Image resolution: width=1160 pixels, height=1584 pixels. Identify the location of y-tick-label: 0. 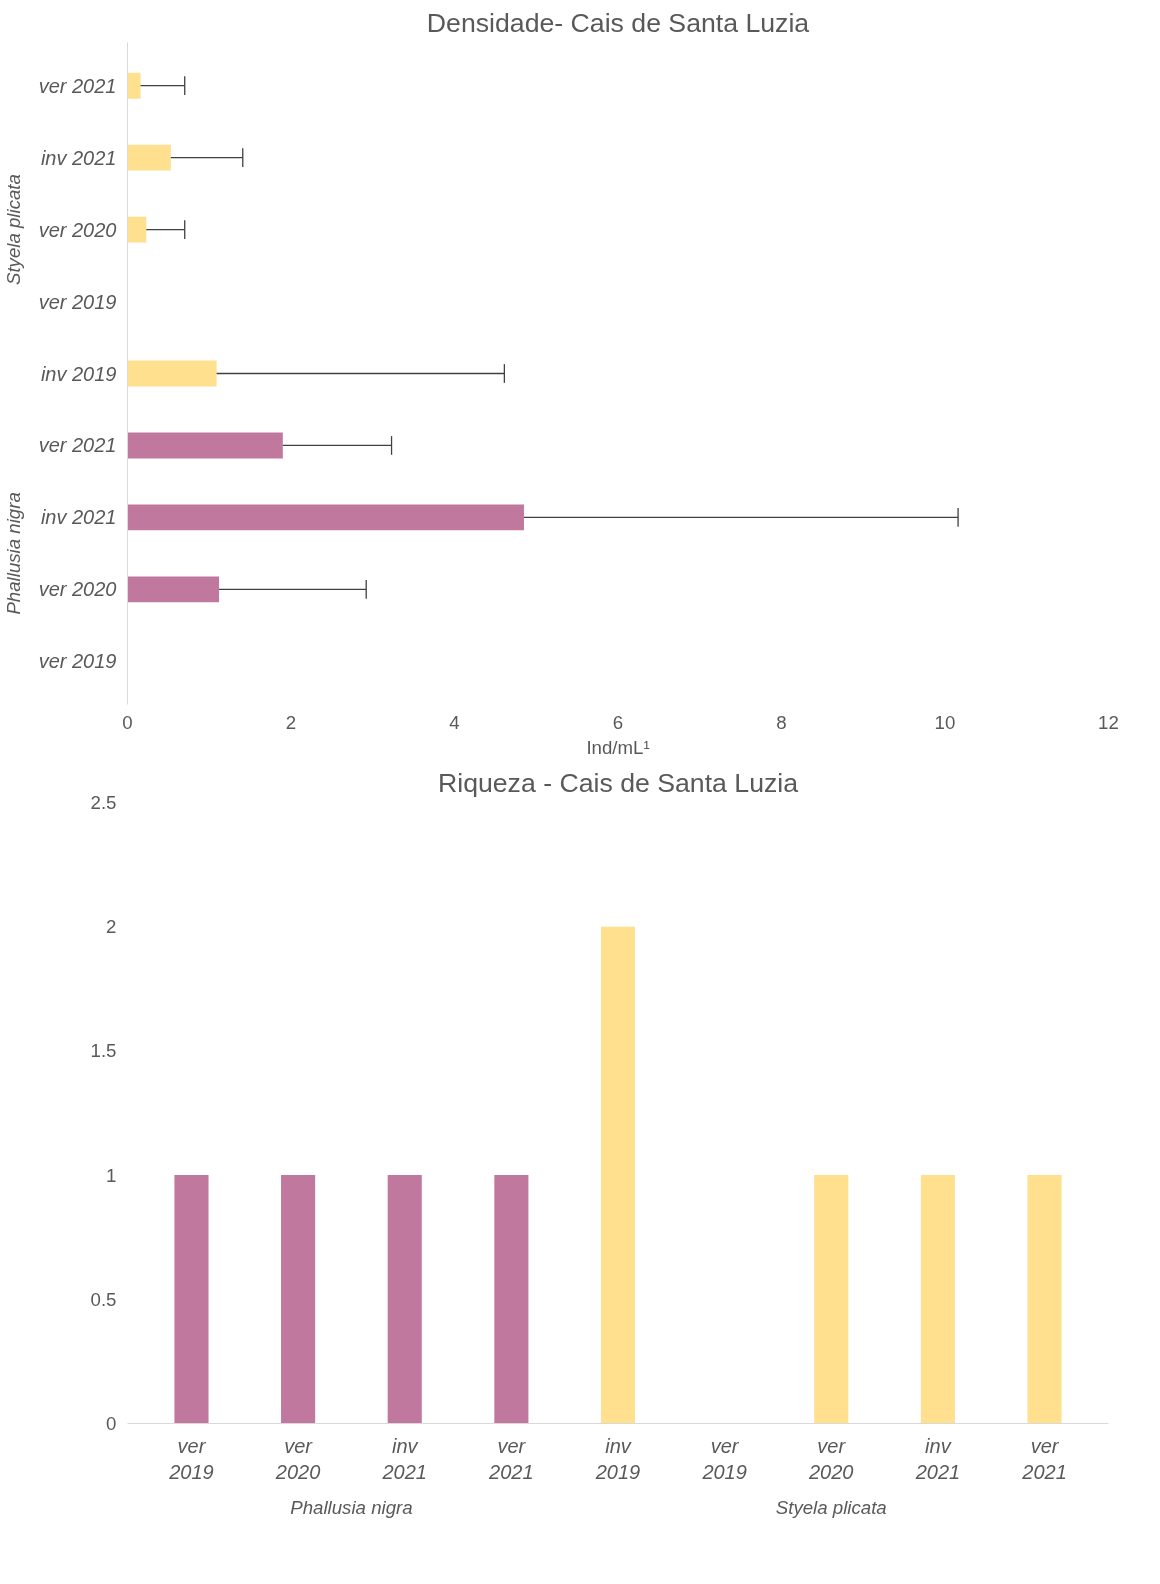
(111, 1423).